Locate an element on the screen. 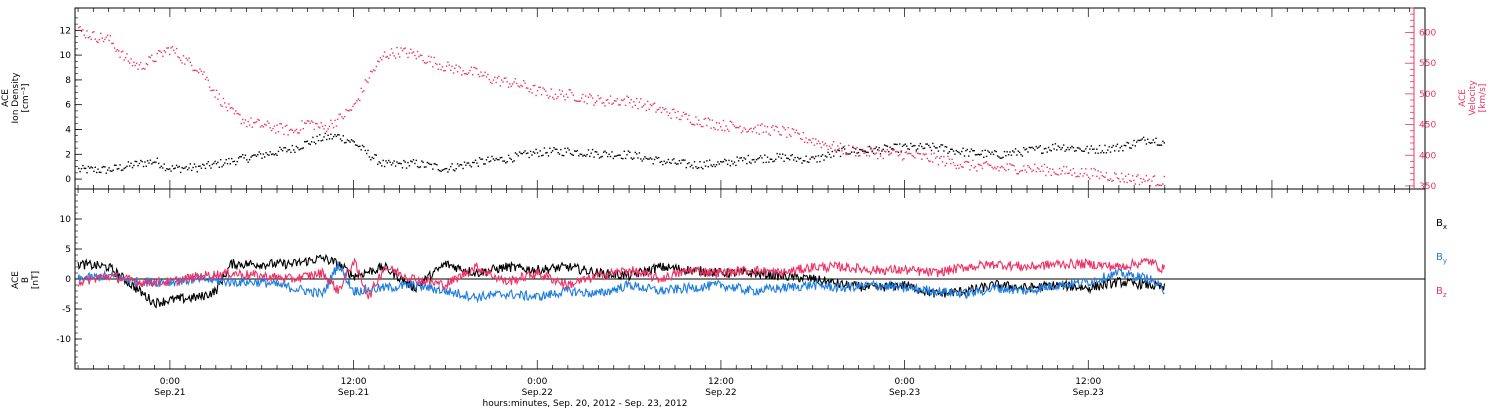  b-tick-label: -10 is located at coordinates (63, 340).